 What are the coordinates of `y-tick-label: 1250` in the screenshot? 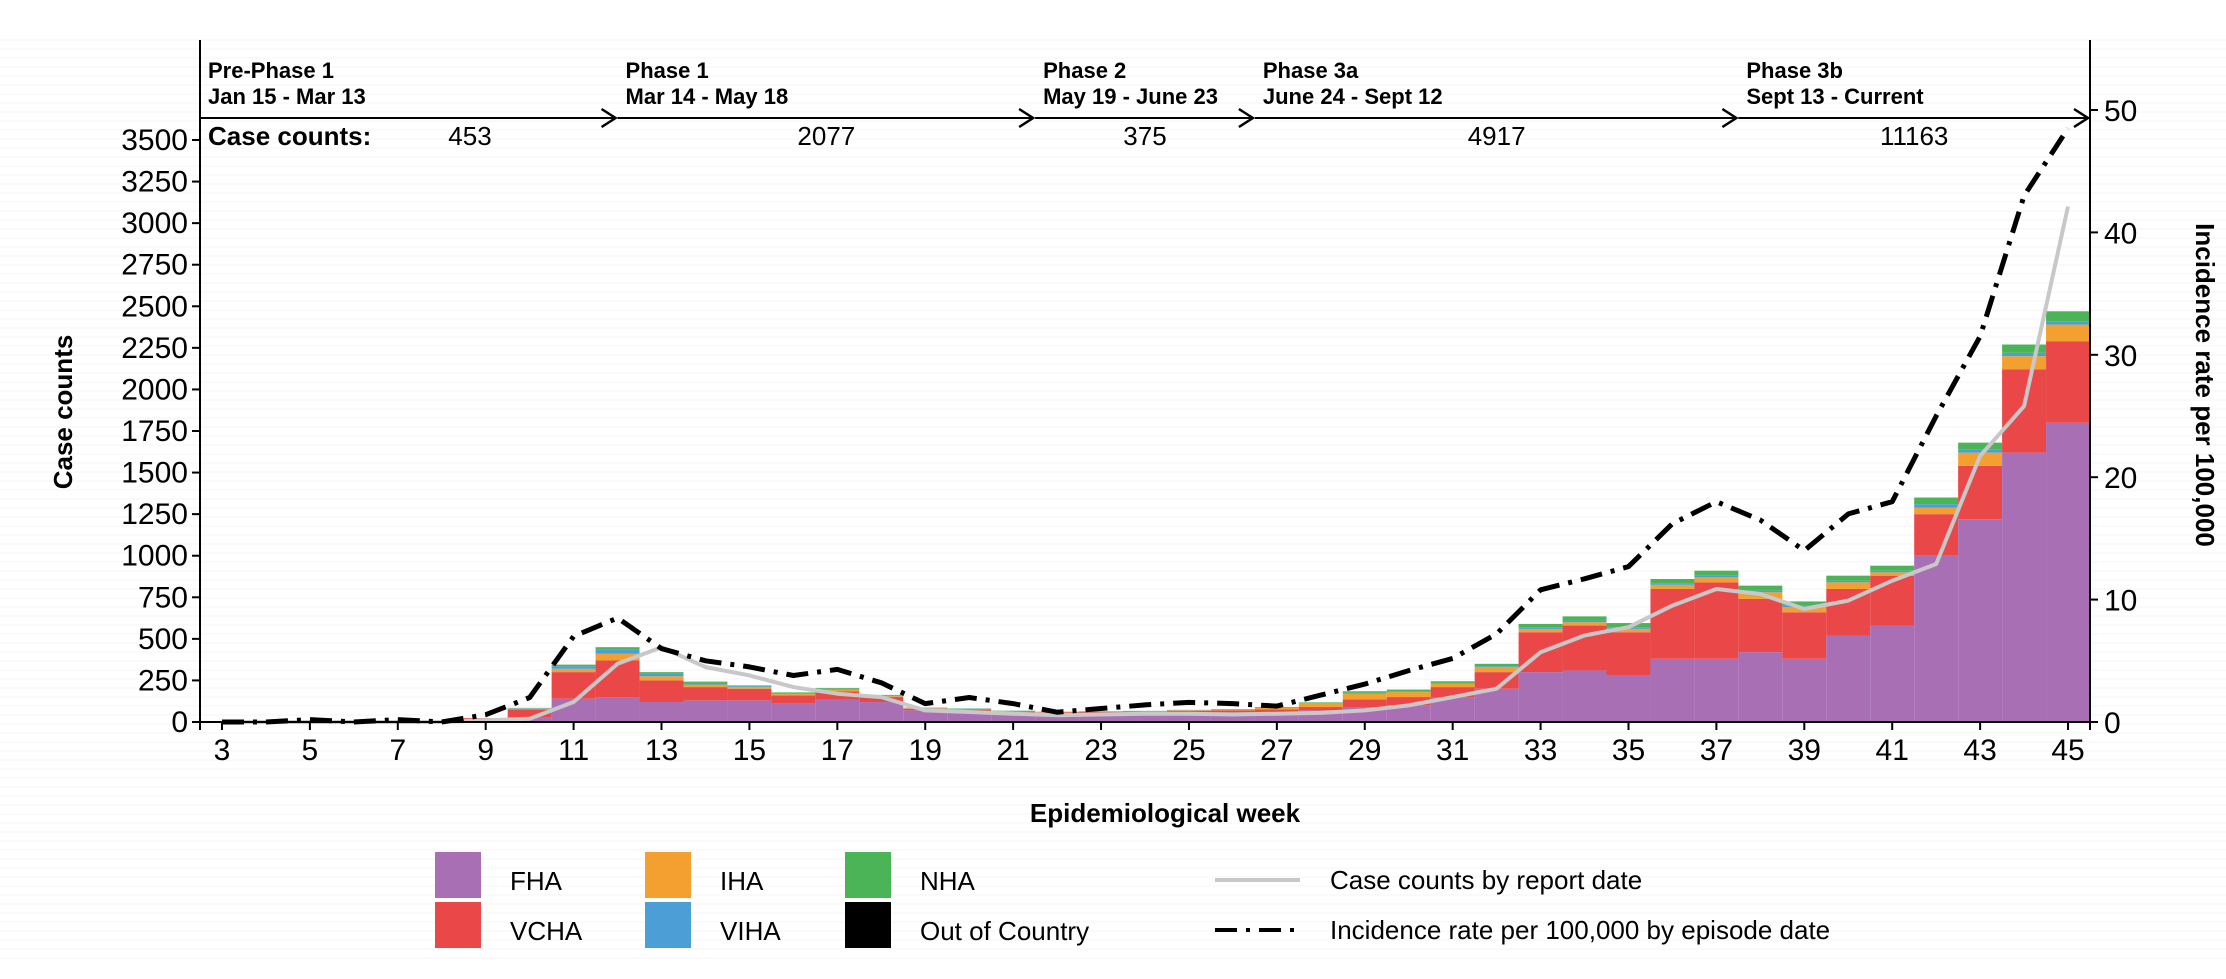 It's located at (154, 514).